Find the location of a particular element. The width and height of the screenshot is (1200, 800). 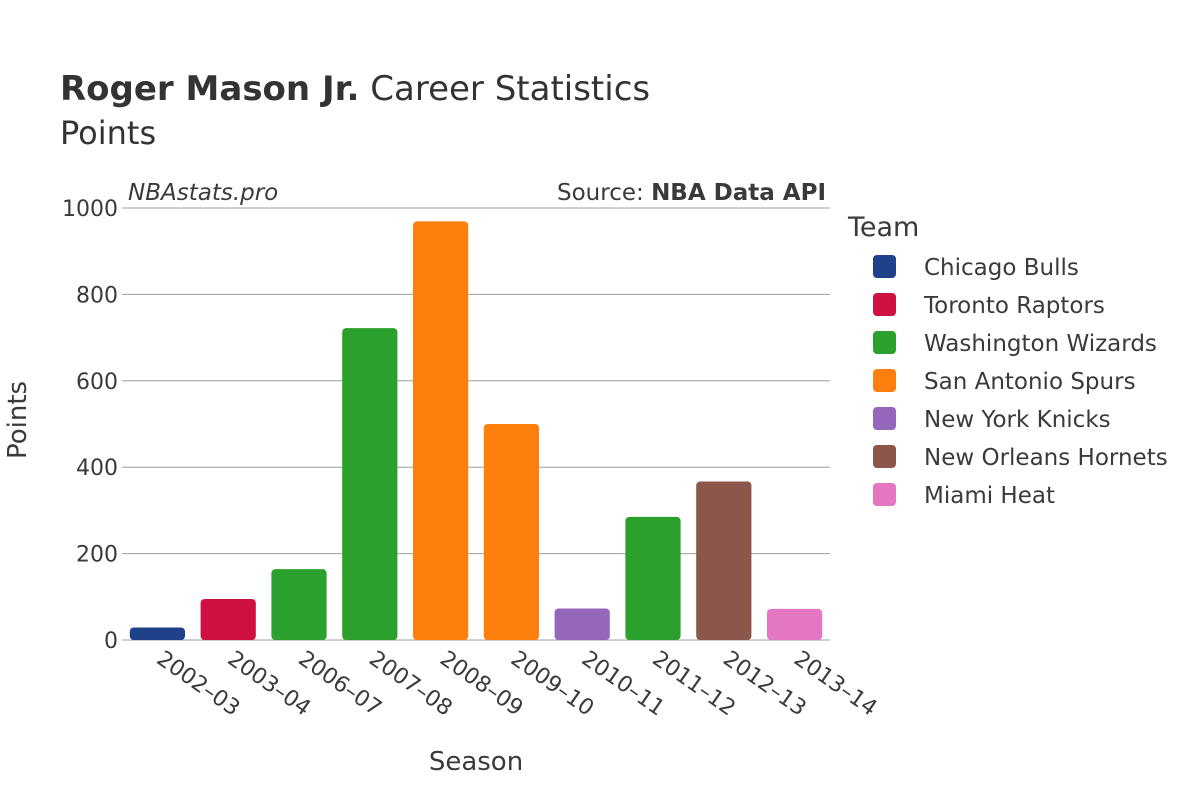

legend-item: New York Knicks is located at coordinates (1017, 420).